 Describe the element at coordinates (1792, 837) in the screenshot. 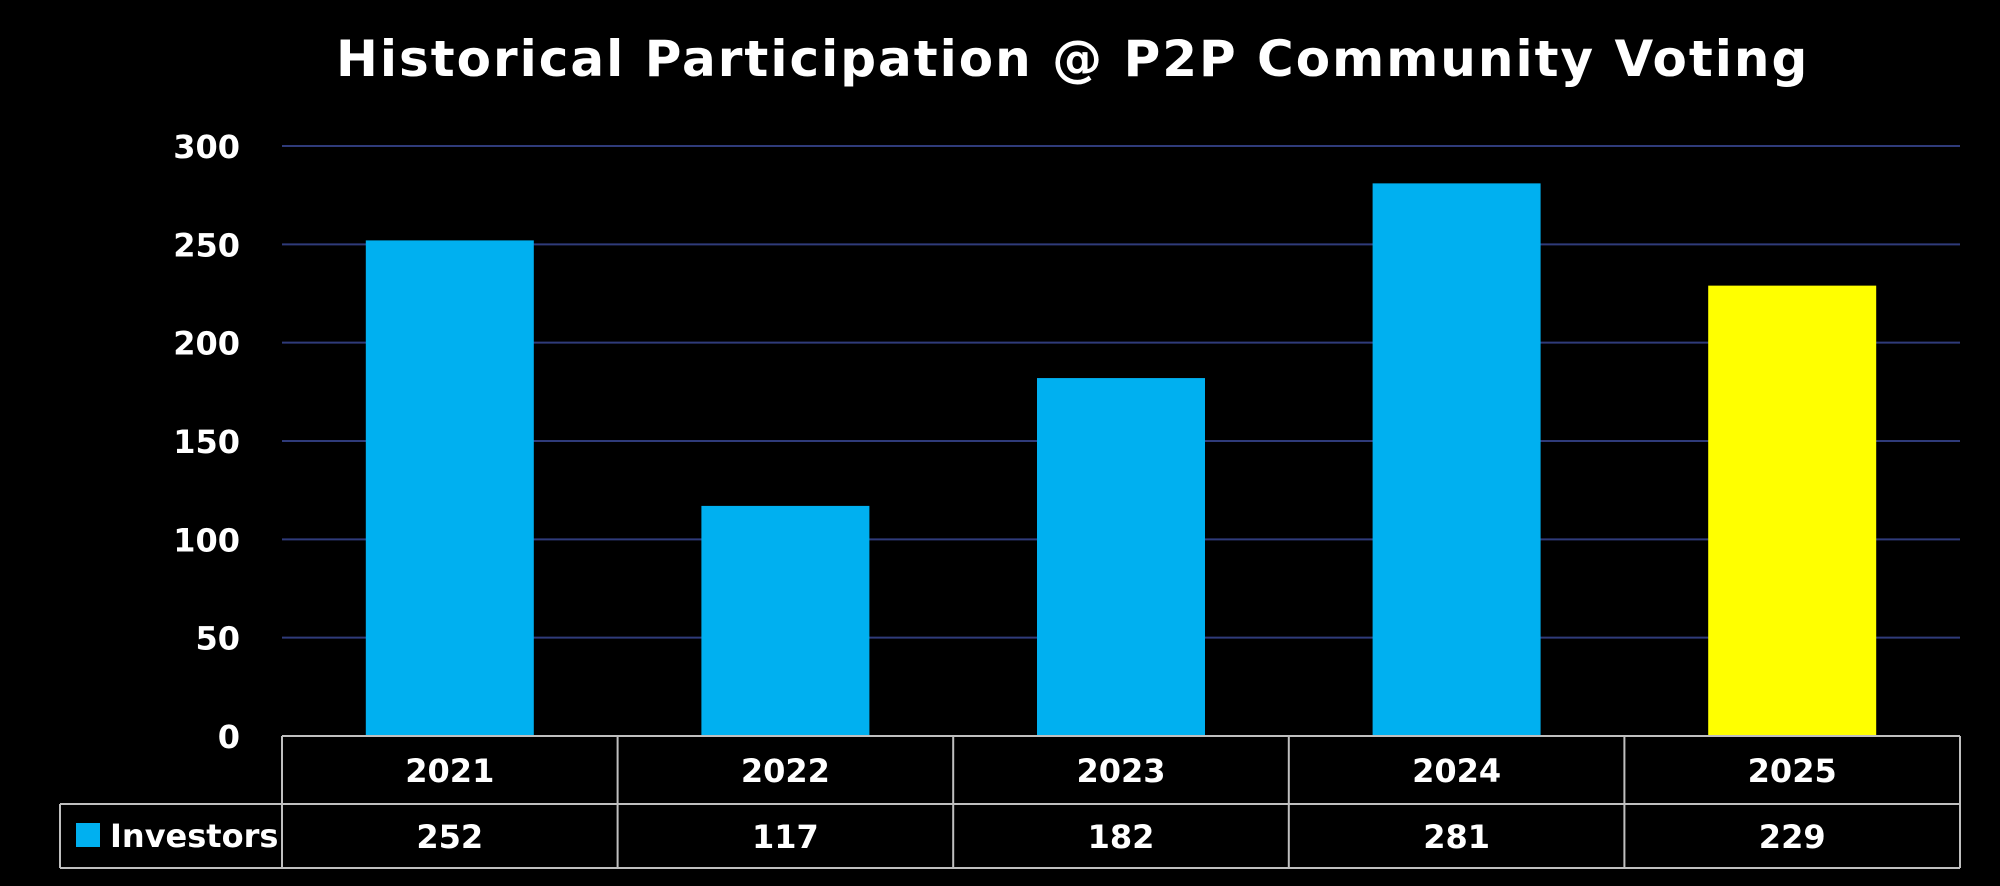

I see `data-label: 229` at that location.